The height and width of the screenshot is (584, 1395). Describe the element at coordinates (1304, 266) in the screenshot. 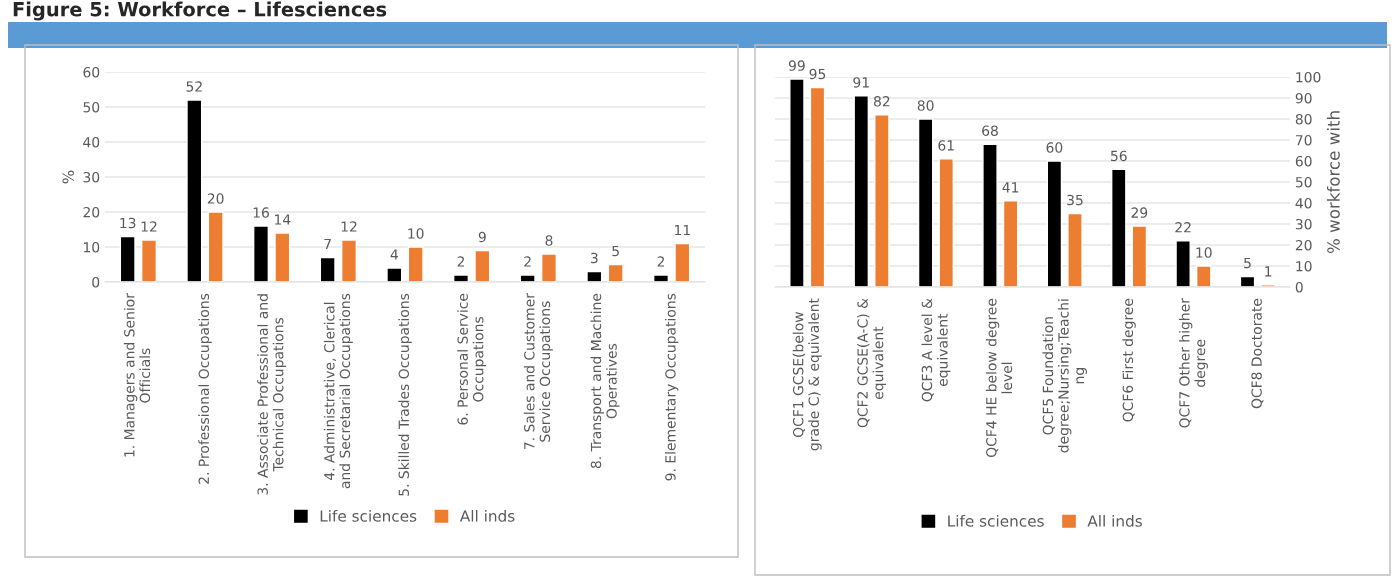

I see `y2-tick-label: 10` at that location.